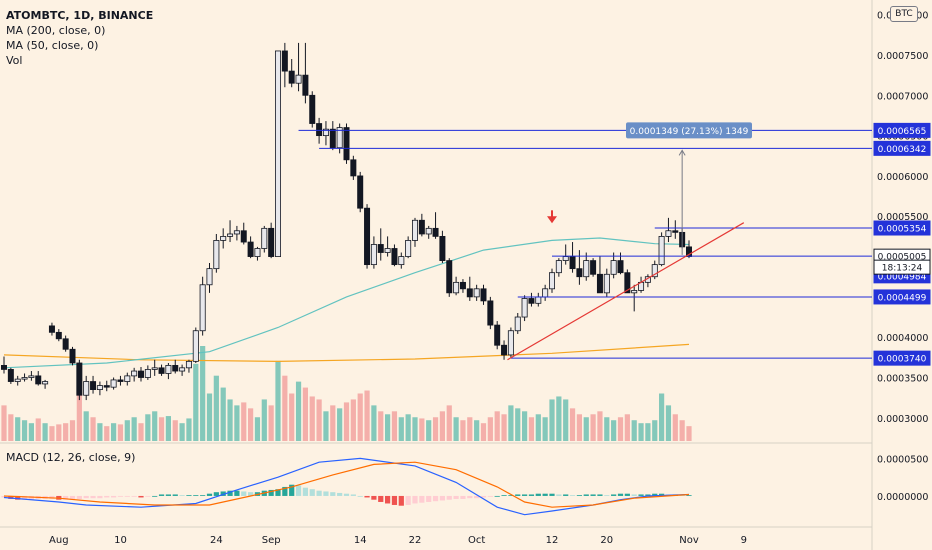 This screenshot has height=550, width=932. Describe the element at coordinates (902, 277) in the screenshot. I see `level-label: 0.0004984` at that location.